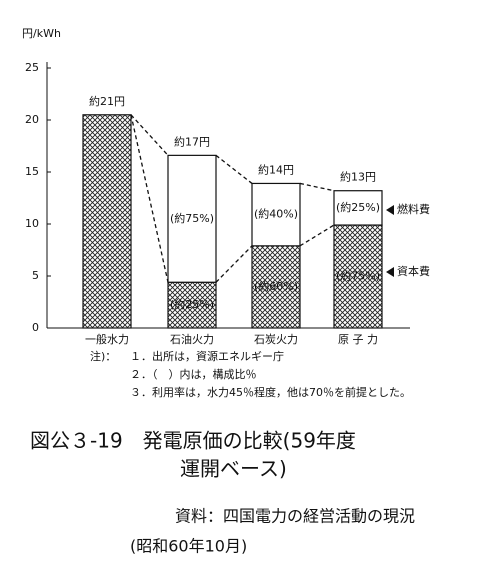 The height and width of the screenshot is (580, 480). Describe the element at coordinates (32, 119) in the screenshot. I see `y-tick-label: 20` at that location.